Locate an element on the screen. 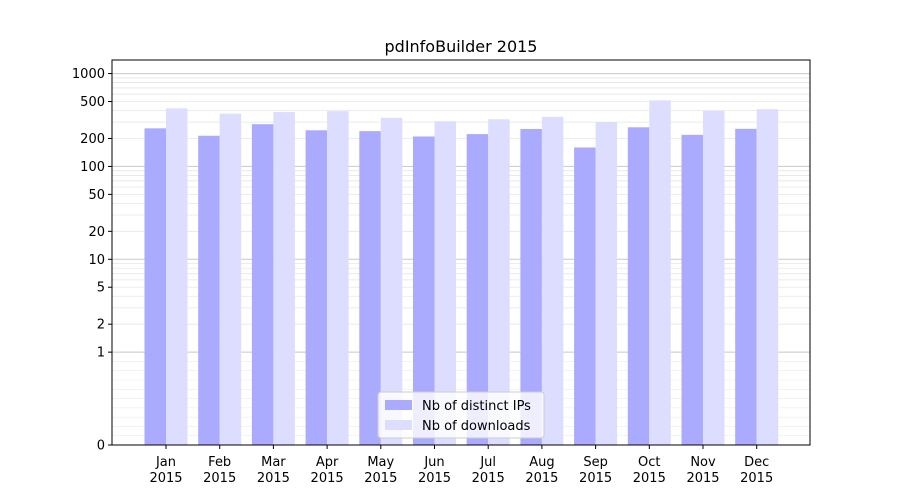 This screenshot has height=500, width=900. x-tick-label: Jun 2015 is located at coordinates (434, 470).